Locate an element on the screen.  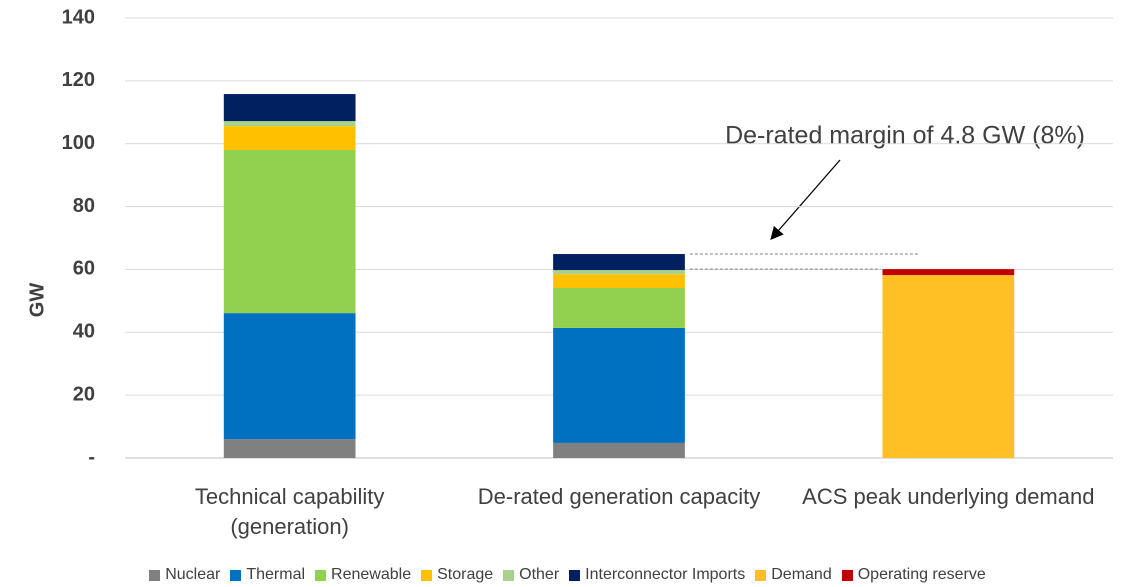
legend-label: Interconnector Imports is located at coordinates (665, 574).